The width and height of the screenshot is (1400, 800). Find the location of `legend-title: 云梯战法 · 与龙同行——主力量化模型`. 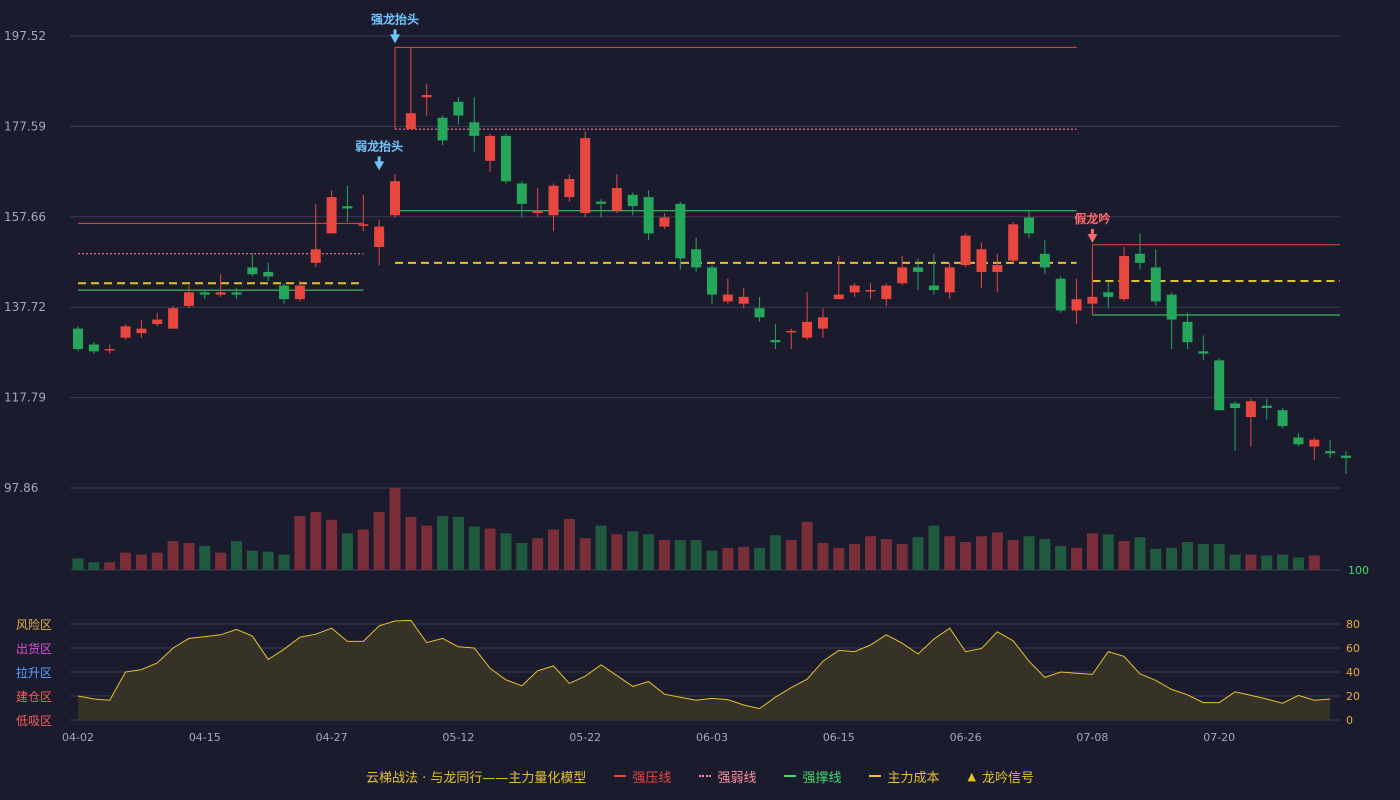

legend-title: 云梯战法 · 与龙同行——主力量化模型 is located at coordinates (476, 776).